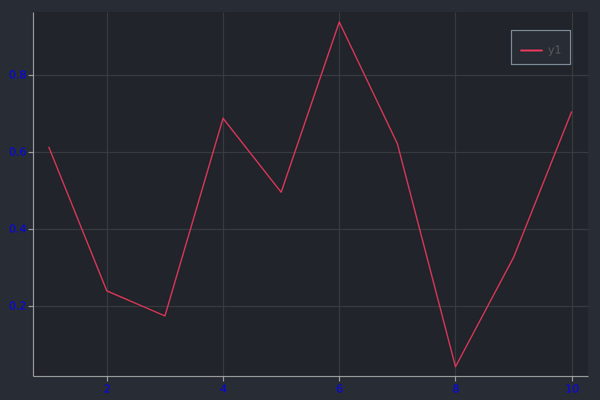 This screenshot has width=600, height=400. I want to click on y-tick-label: 0.6, so click(17, 151).